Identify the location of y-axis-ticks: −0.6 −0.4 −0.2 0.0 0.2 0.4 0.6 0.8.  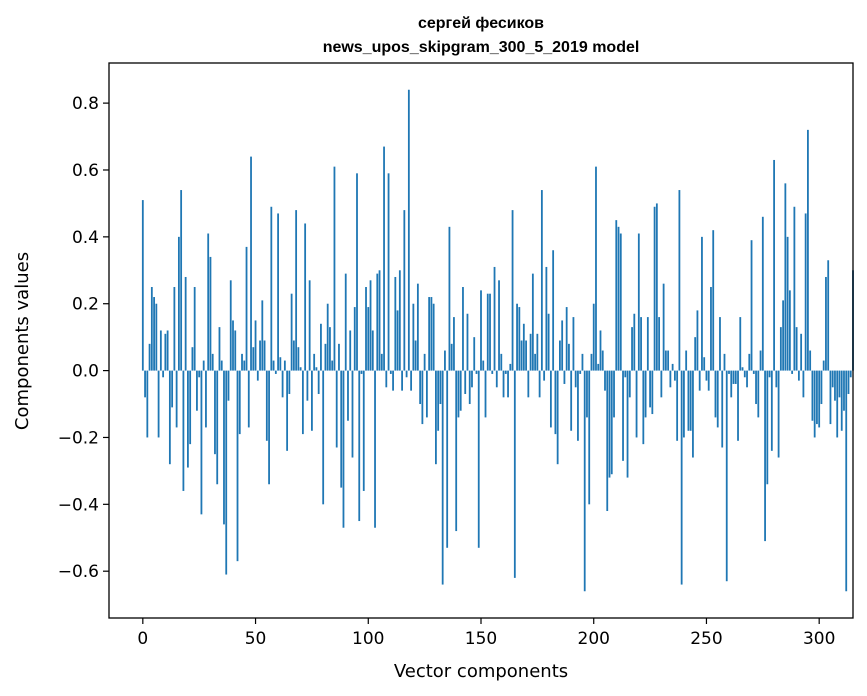
(83, 338).